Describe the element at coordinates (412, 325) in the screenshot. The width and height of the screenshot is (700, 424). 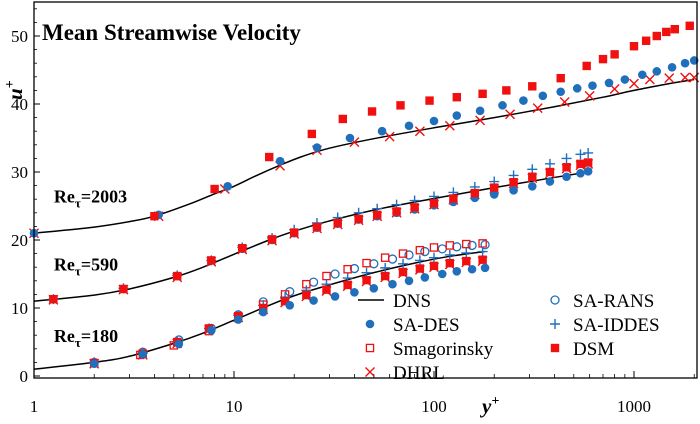
I see `legend-item-sa-des: SA-DES` at that location.